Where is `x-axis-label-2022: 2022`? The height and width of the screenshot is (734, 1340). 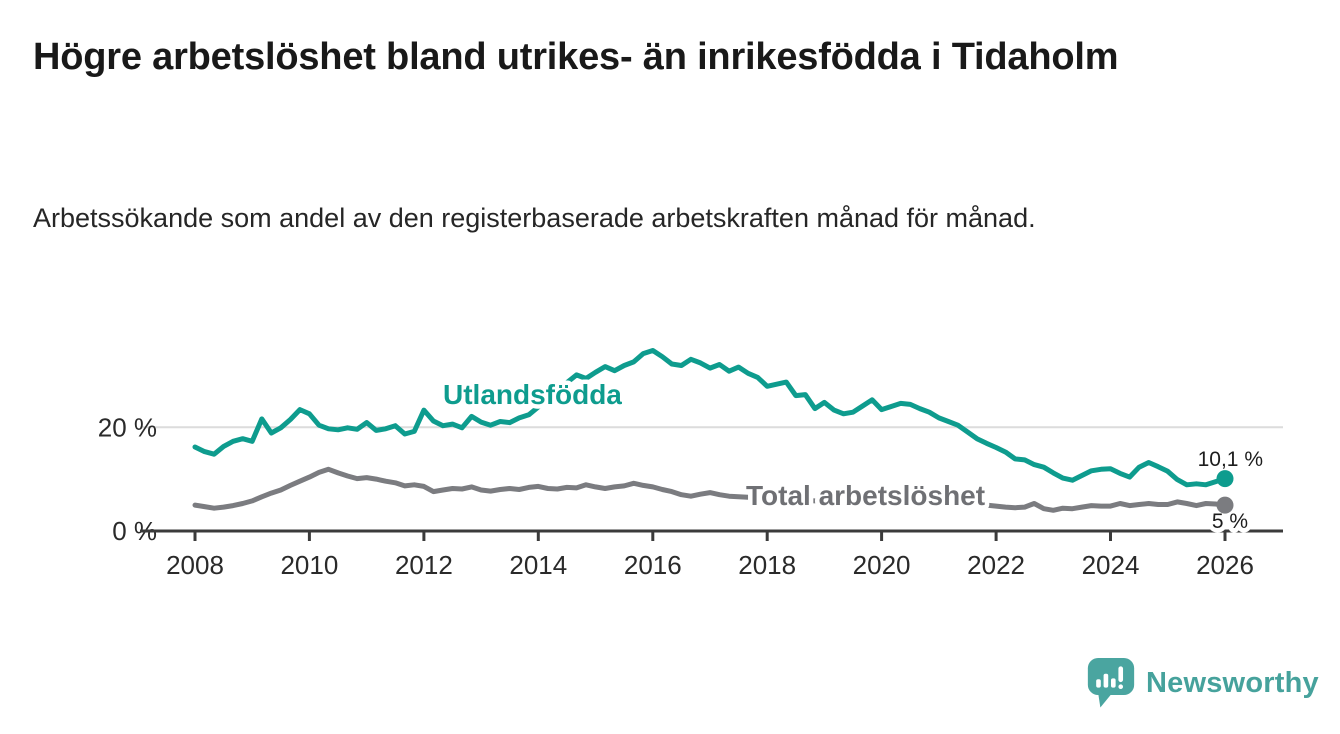 x-axis-label-2022: 2022 is located at coordinates (996, 565).